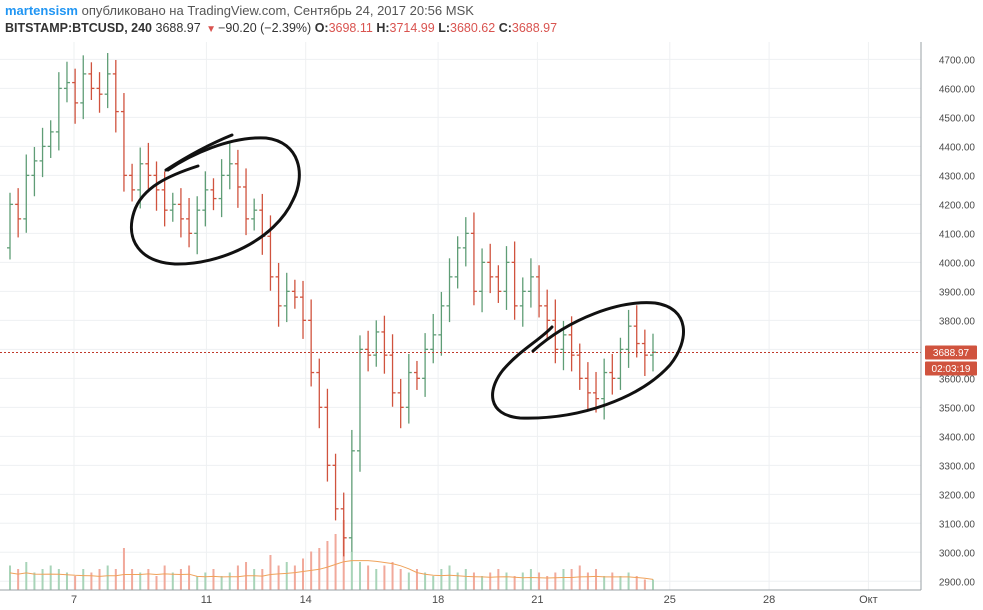 This screenshot has height=610, width=983. What do you see at coordinates (534, 28) in the screenshot?
I see `close-value: 3688.97` at bounding box center [534, 28].